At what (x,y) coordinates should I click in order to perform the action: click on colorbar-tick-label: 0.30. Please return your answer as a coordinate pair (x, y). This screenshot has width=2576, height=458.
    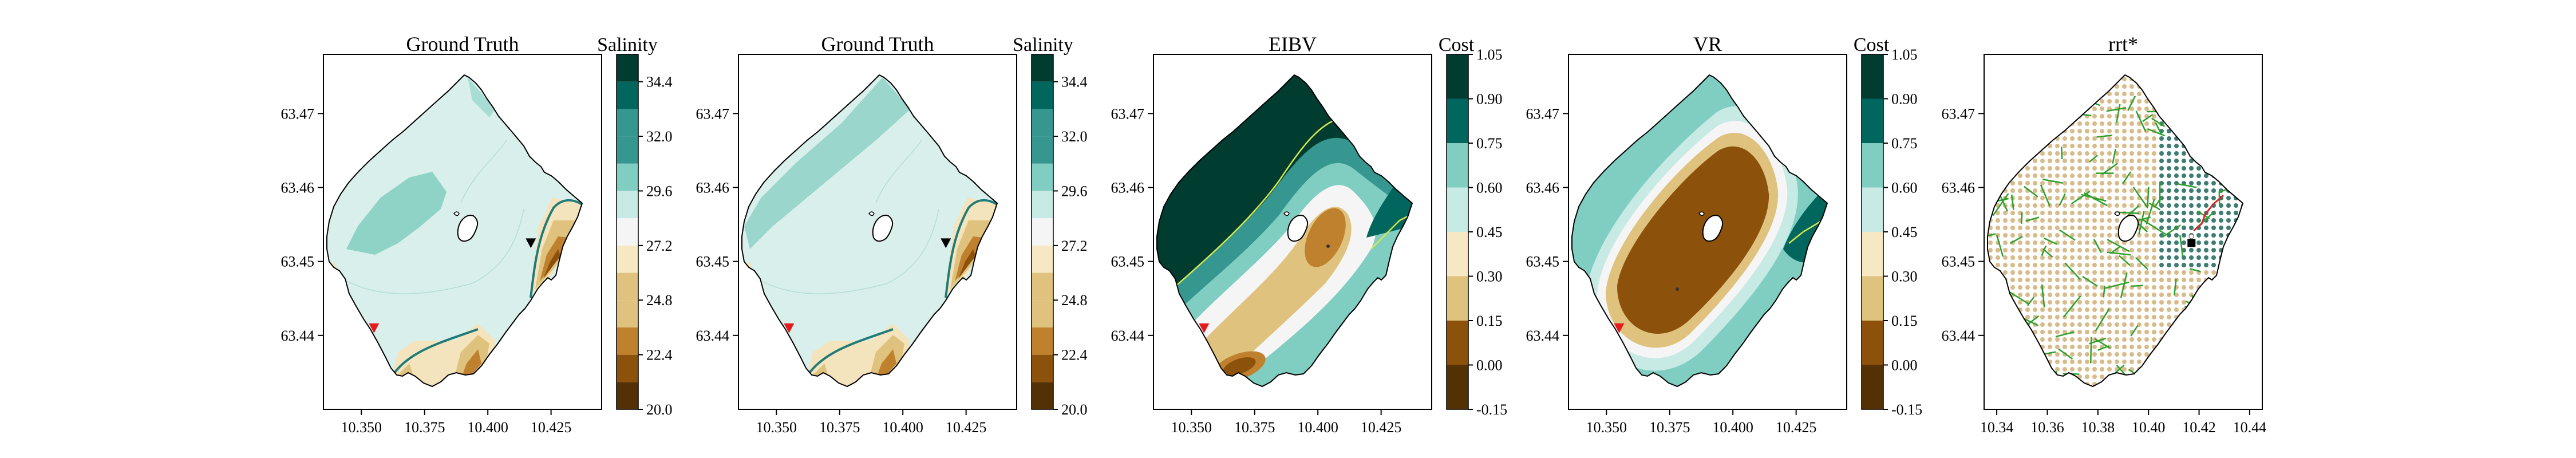
    Looking at the image, I should click on (1904, 277).